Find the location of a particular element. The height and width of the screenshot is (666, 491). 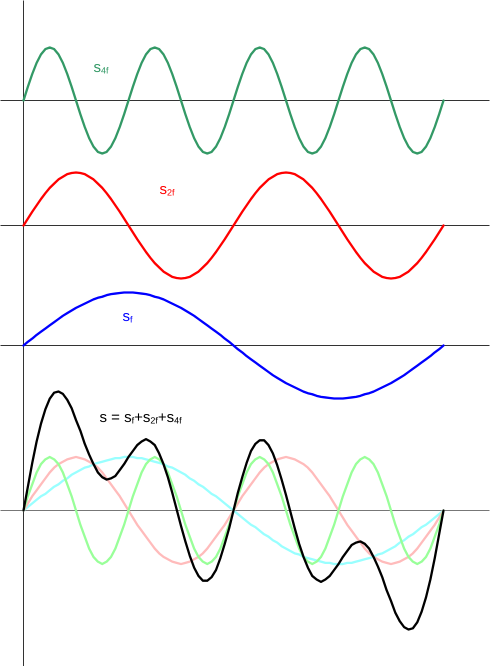

series-label: s4f is located at coordinates (102, 67).